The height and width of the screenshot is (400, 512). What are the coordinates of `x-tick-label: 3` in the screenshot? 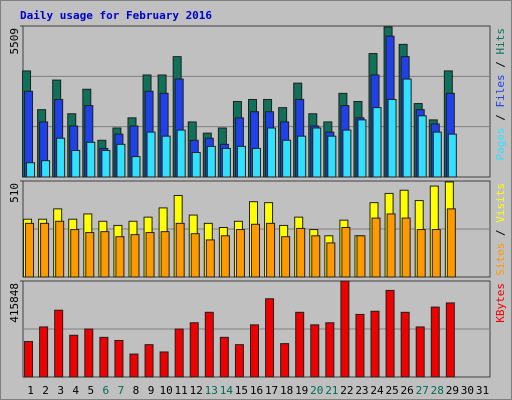 It's located at (60, 390).